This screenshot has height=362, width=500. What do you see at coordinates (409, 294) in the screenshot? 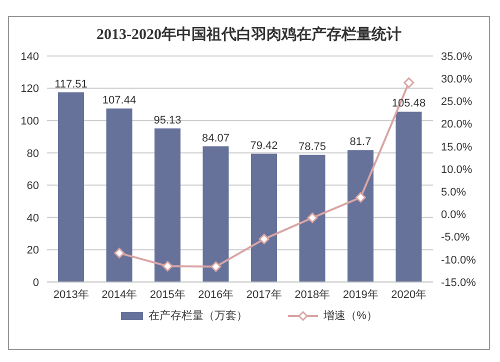
I see `x-tick-label: 2020年` at bounding box center [409, 294].